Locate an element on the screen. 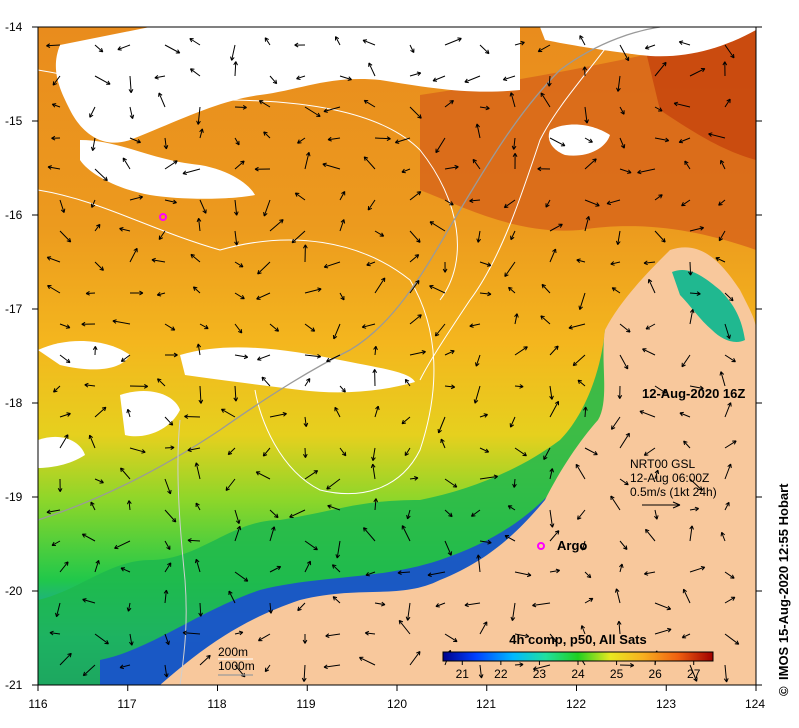 Image resolution: width=799 pixels, height=728 pixels. lon-tick-label: 118 is located at coordinates (216, 704).